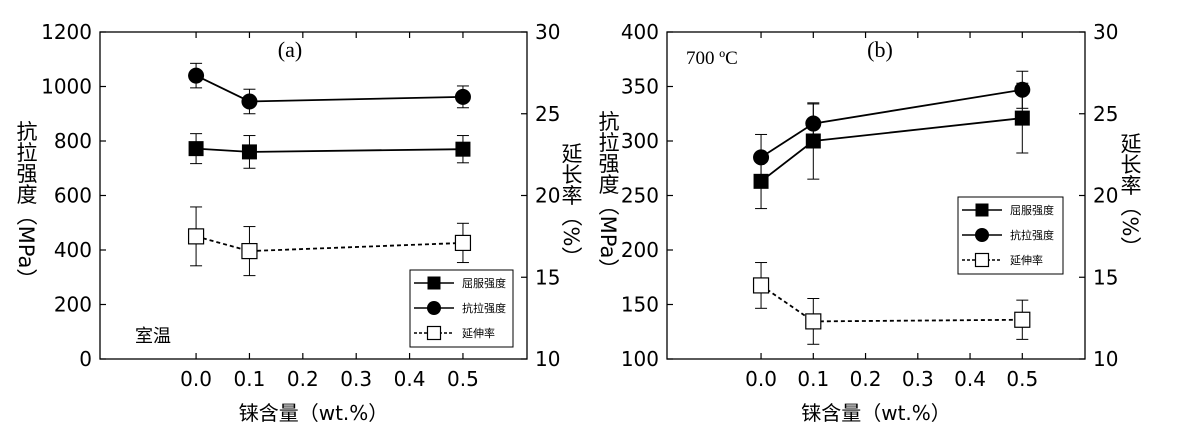 The width and height of the screenshot is (1177, 441). What do you see at coordinates (85, 359) in the screenshot?
I see `y-left-tick-label: 0` at bounding box center [85, 359].